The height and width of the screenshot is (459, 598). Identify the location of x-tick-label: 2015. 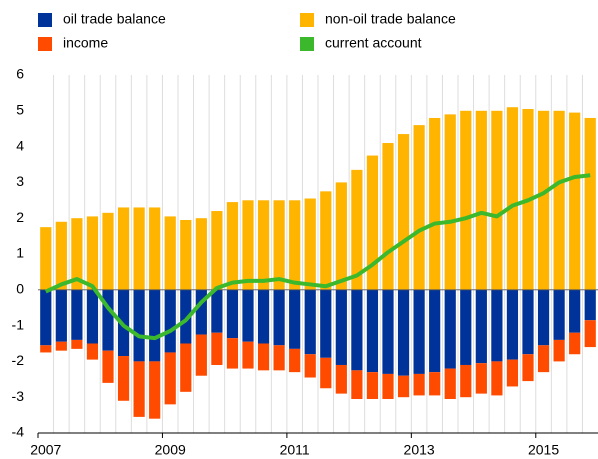
(543, 450).